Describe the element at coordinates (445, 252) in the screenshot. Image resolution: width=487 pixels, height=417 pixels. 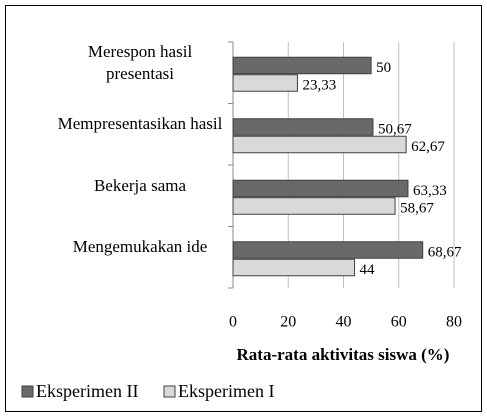
I see `data-label: 68,67` at that location.